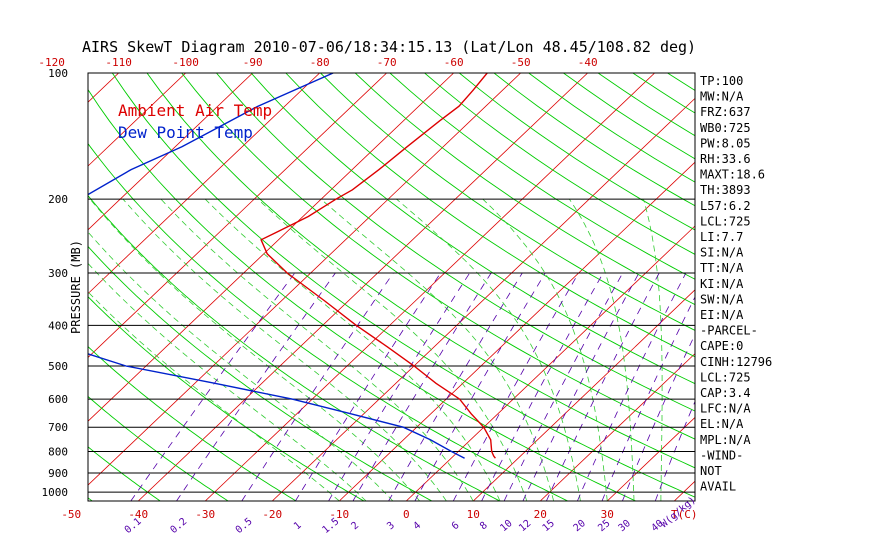 The height and width of the screenshot is (560, 870). I want to click on index-entry: LFC:N/A, so click(725, 409).